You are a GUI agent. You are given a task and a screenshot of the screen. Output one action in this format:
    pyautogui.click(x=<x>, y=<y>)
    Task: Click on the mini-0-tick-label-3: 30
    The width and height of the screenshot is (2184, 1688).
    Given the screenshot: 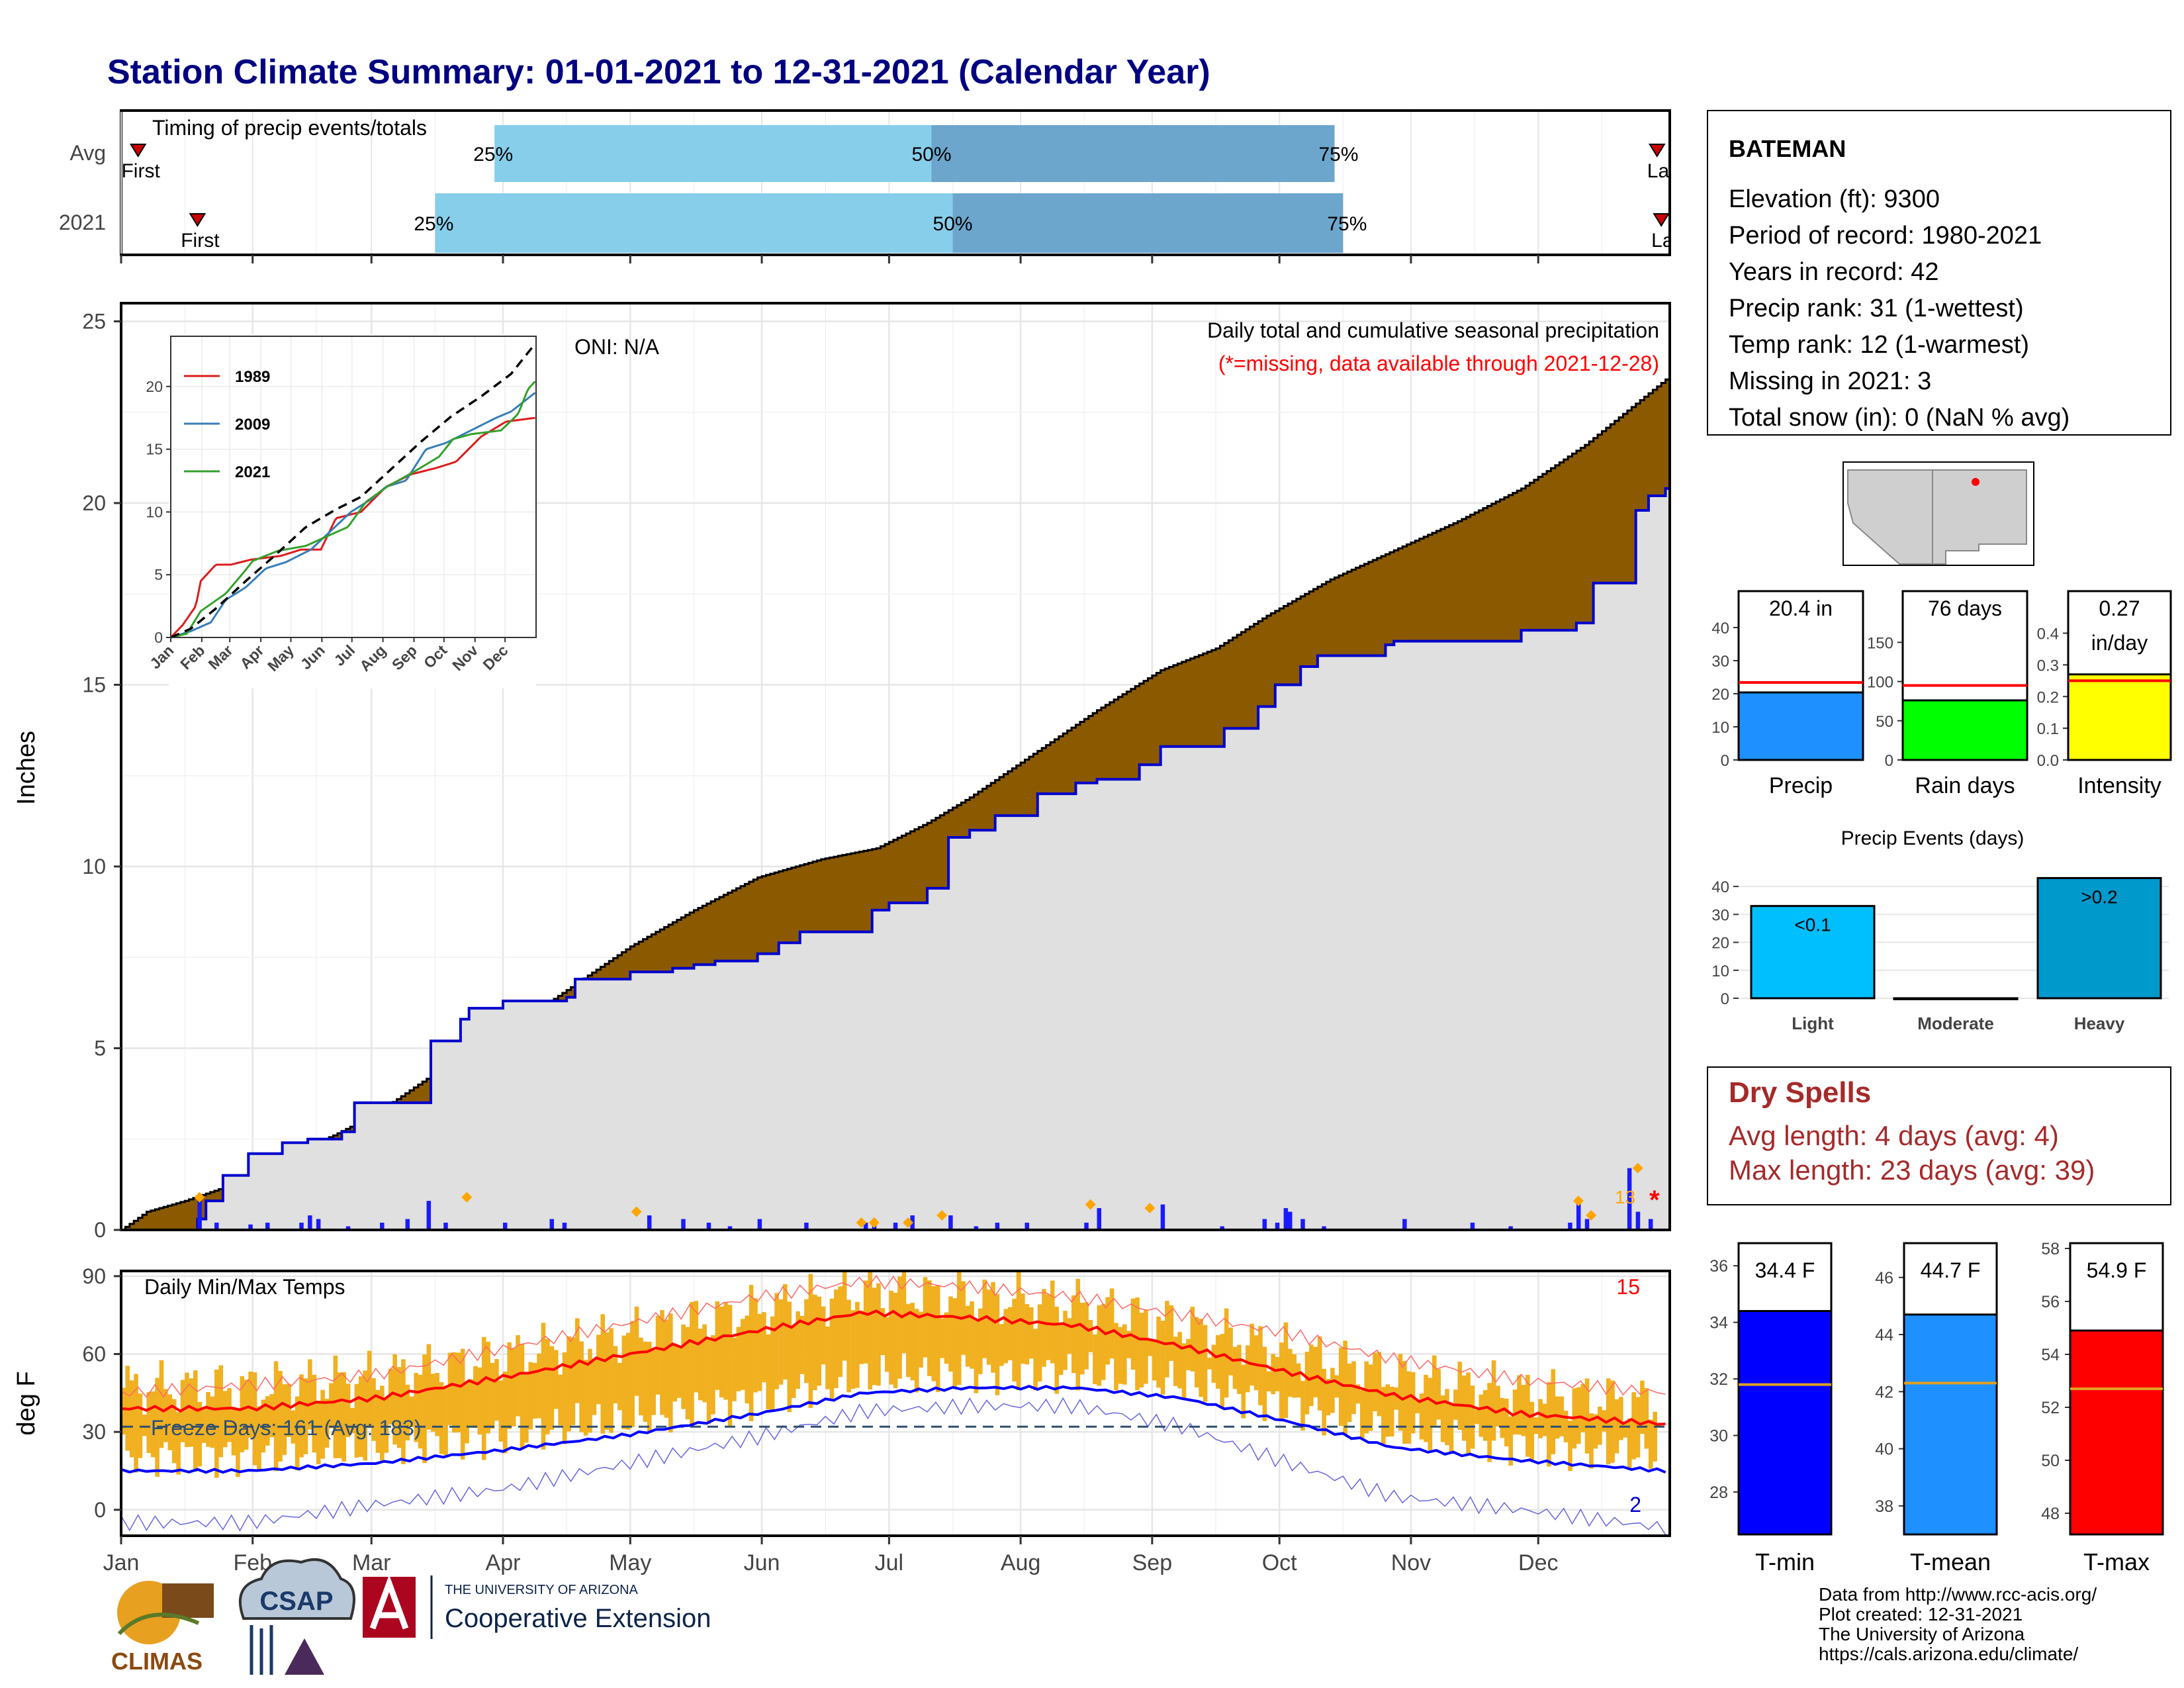 What is the action you would take?
    pyautogui.click(x=1720, y=662)
    